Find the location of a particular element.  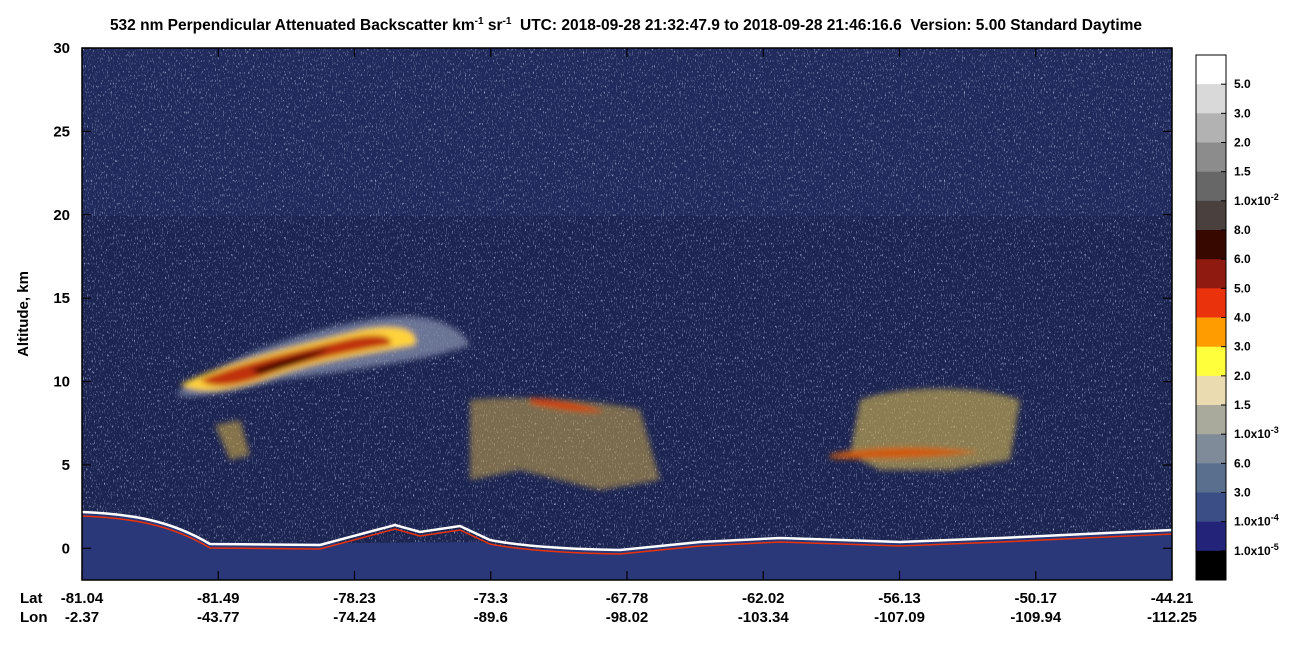

colorbar-label: 8.0 is located at coordinates (1242, 230).